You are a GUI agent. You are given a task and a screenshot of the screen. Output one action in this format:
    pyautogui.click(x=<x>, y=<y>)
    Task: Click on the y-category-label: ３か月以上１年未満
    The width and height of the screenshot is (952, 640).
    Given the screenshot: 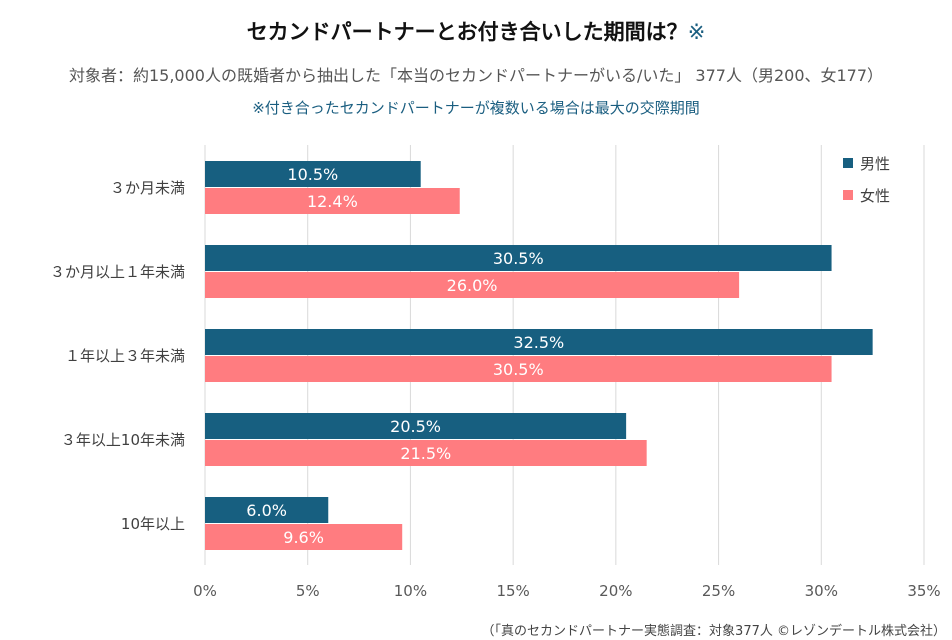 What is the action you would take?
    pyautogui.click(x=117, y=272)
    